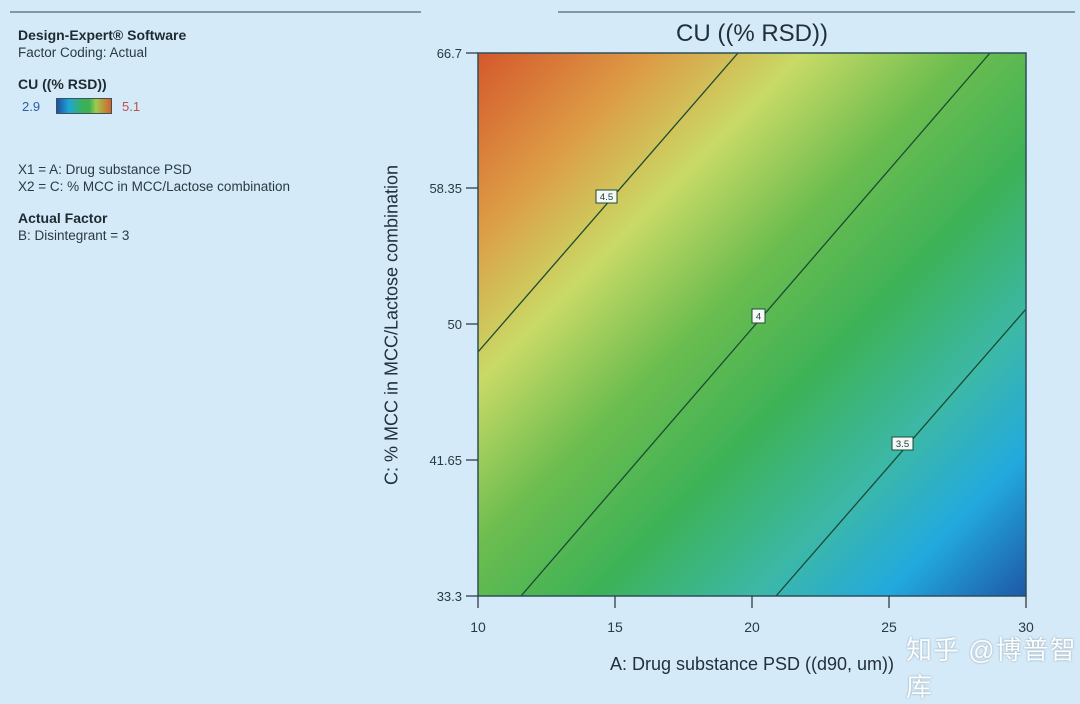  I want to click on response-name: CU ((% RSD)), so click(62, 84).